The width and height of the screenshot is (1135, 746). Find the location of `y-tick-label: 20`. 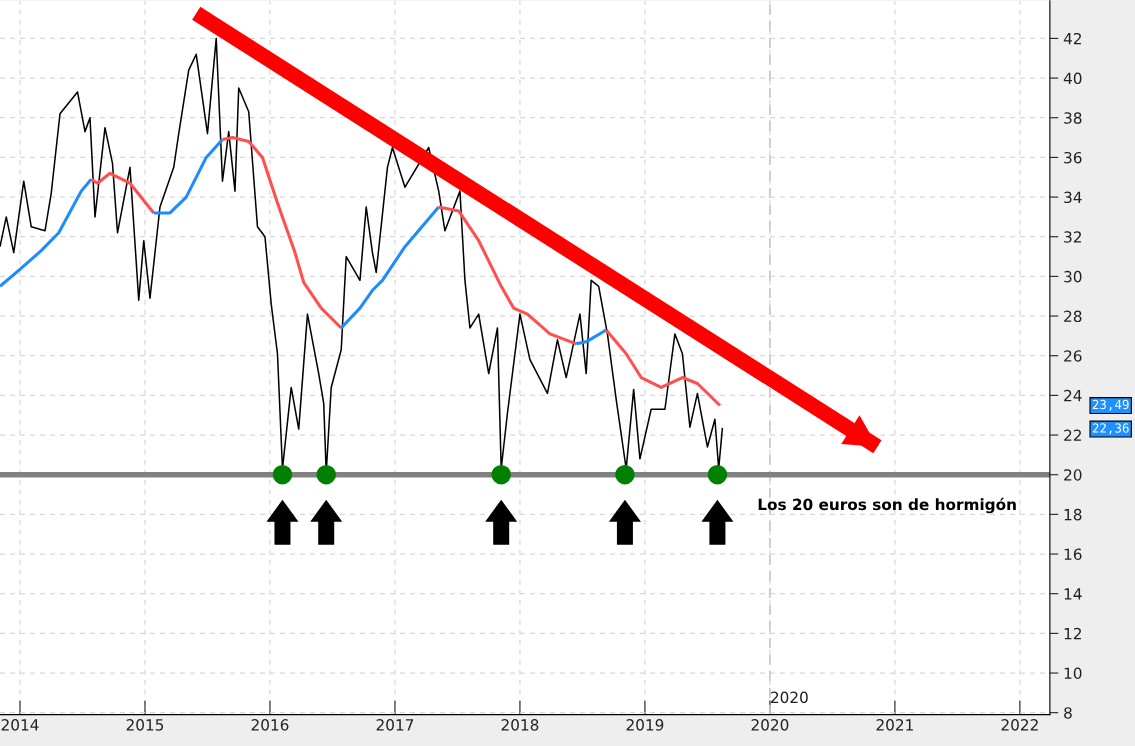

y-tick-label: 20 is located at coordinates (1073, 475).